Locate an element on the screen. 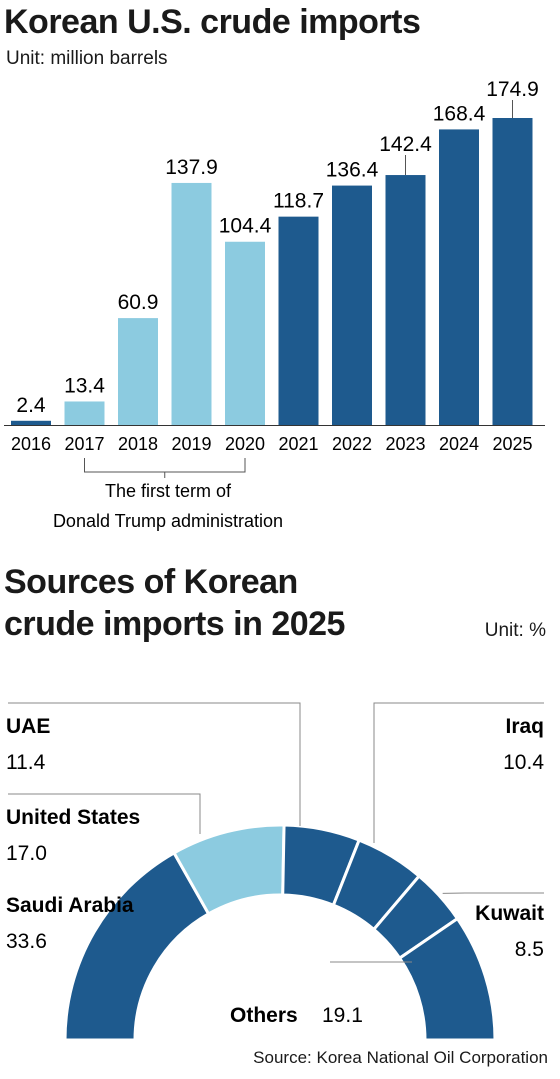 The height and width of the screenshot is (1079, 560). leader-line-united-states is located at coordinates (104, 813).